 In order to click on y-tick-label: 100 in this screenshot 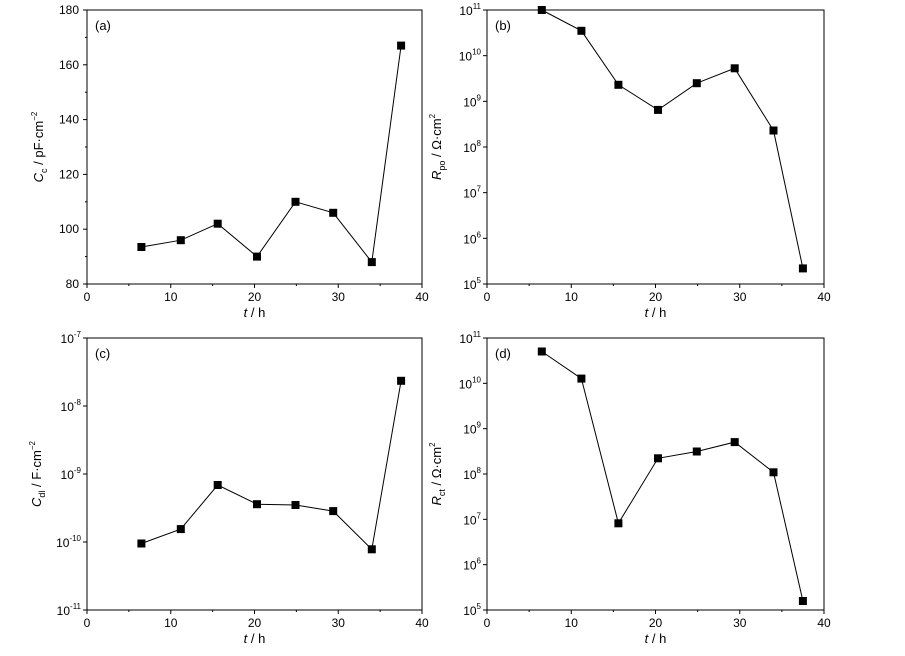, I will do `click(69, 229)`.